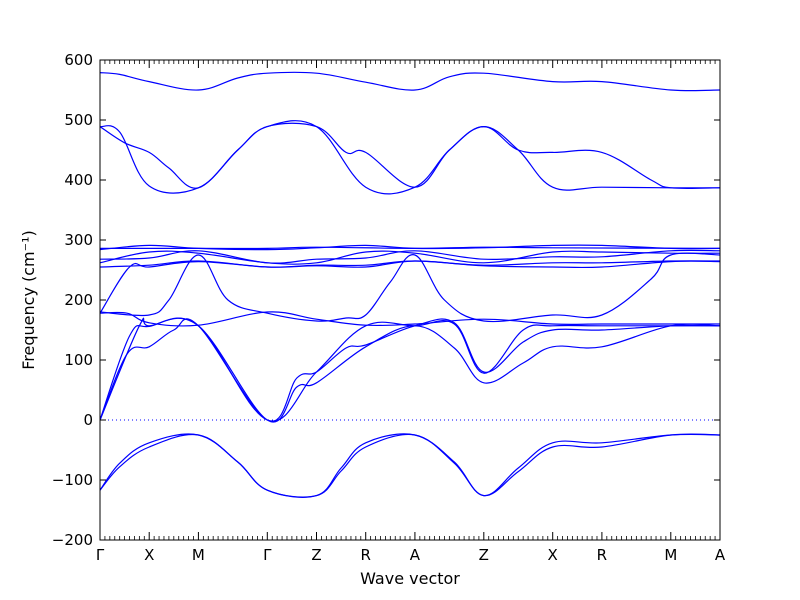 This screenshot has height=600, width=800. I want to click on y-tick-label: 600, so click(78, 60).